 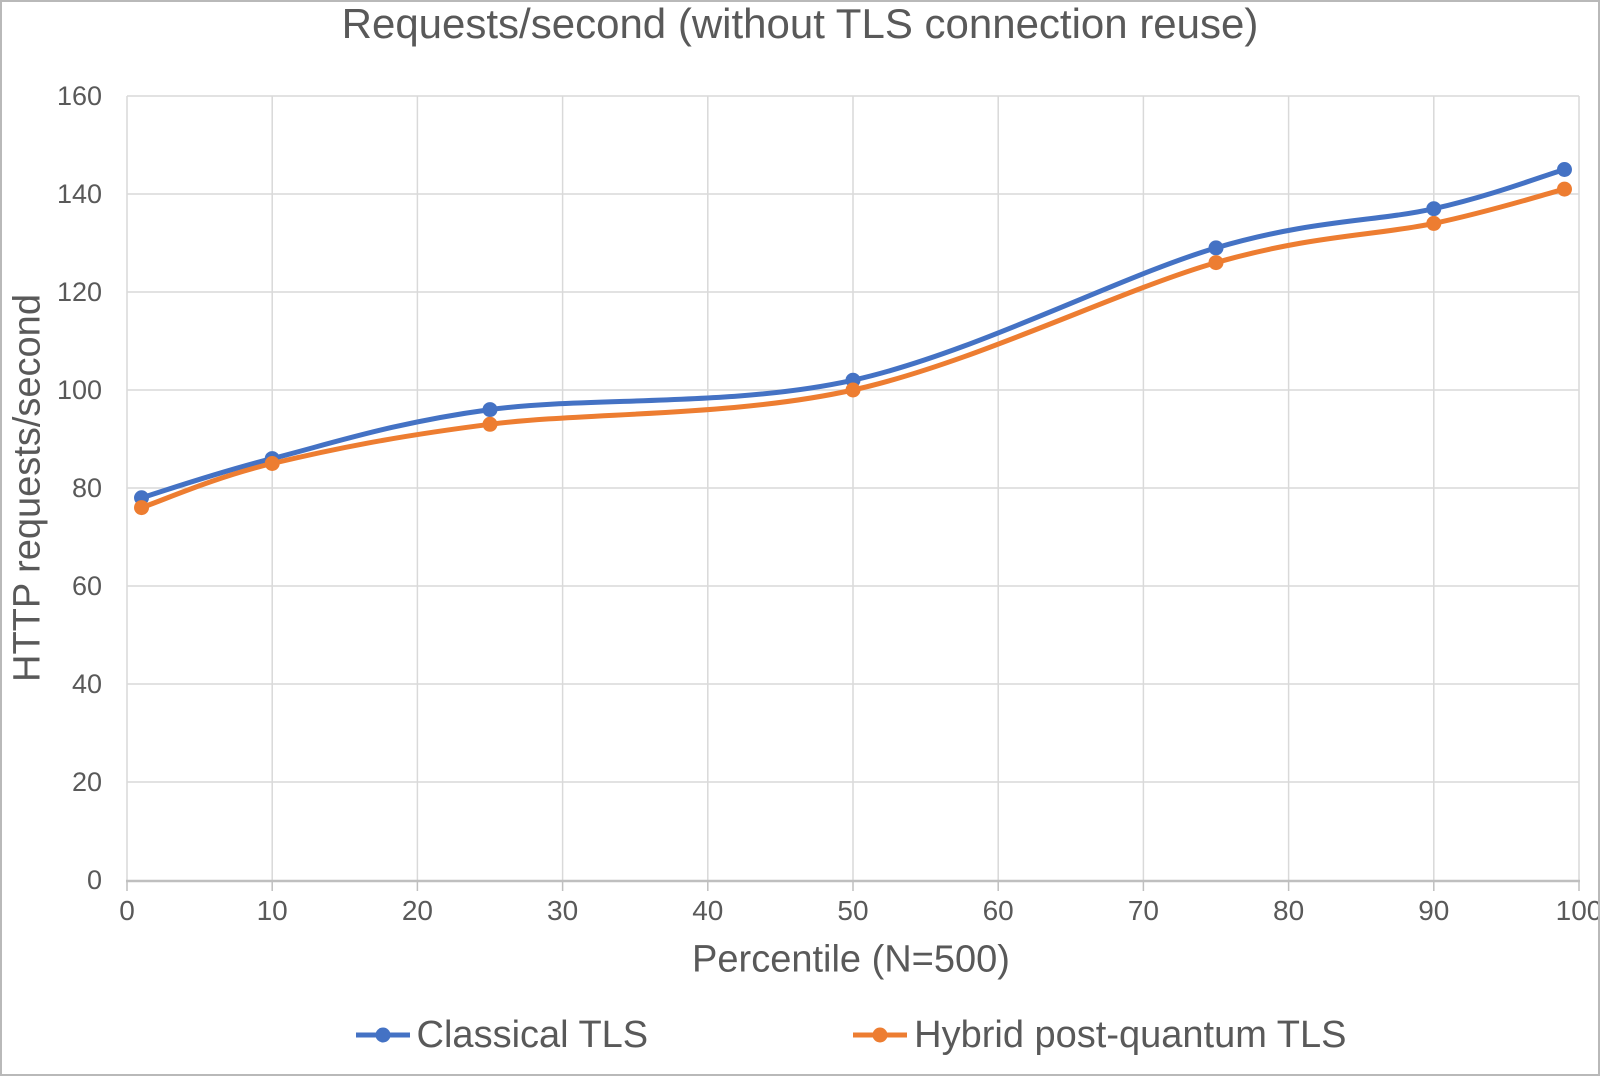 I want to click on y-tick-label-80: 80, so click(x=87, y=488).